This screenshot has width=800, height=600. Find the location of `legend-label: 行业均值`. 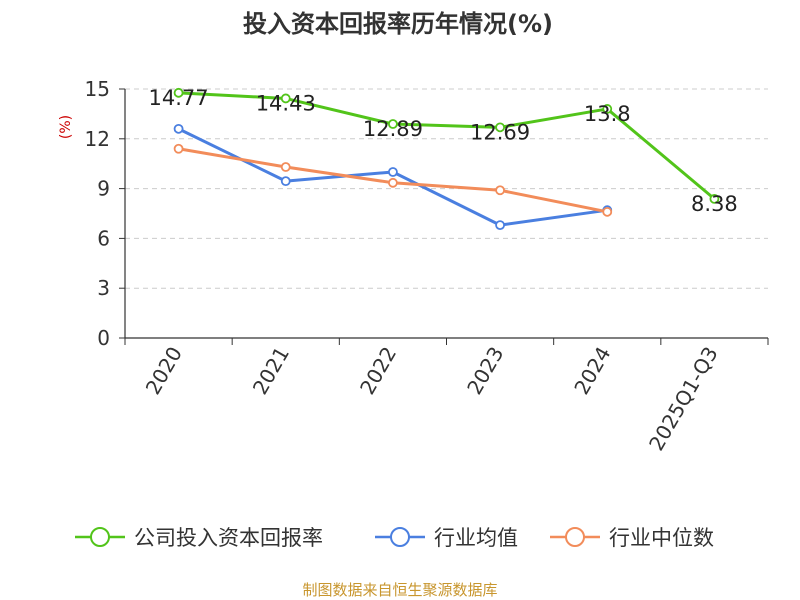

legend-label: 行业均值 is located at coordinates (476, 538).